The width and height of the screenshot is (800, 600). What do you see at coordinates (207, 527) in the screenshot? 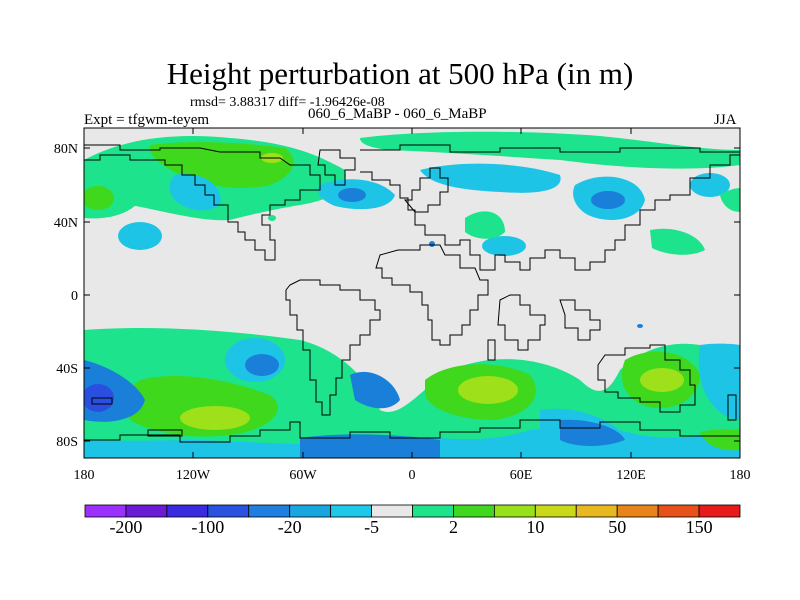
I see `colorbar-label: -100` at bounding box center [207, 527].